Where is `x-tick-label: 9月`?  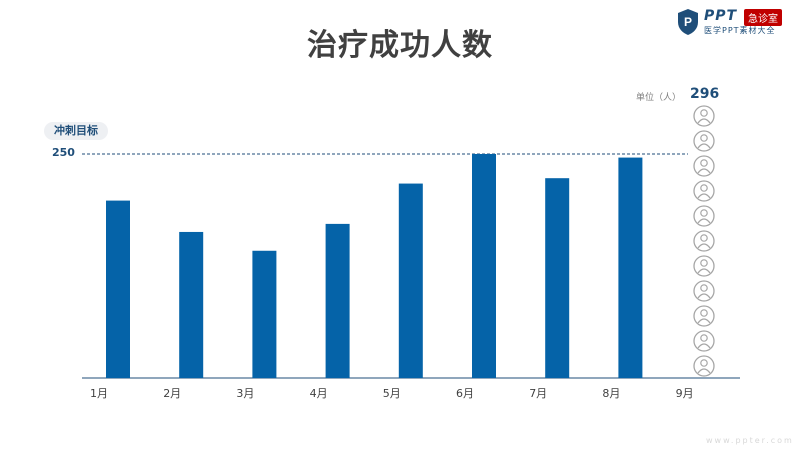 x-tick-label: 9月 is located at coordinates (685, 393).